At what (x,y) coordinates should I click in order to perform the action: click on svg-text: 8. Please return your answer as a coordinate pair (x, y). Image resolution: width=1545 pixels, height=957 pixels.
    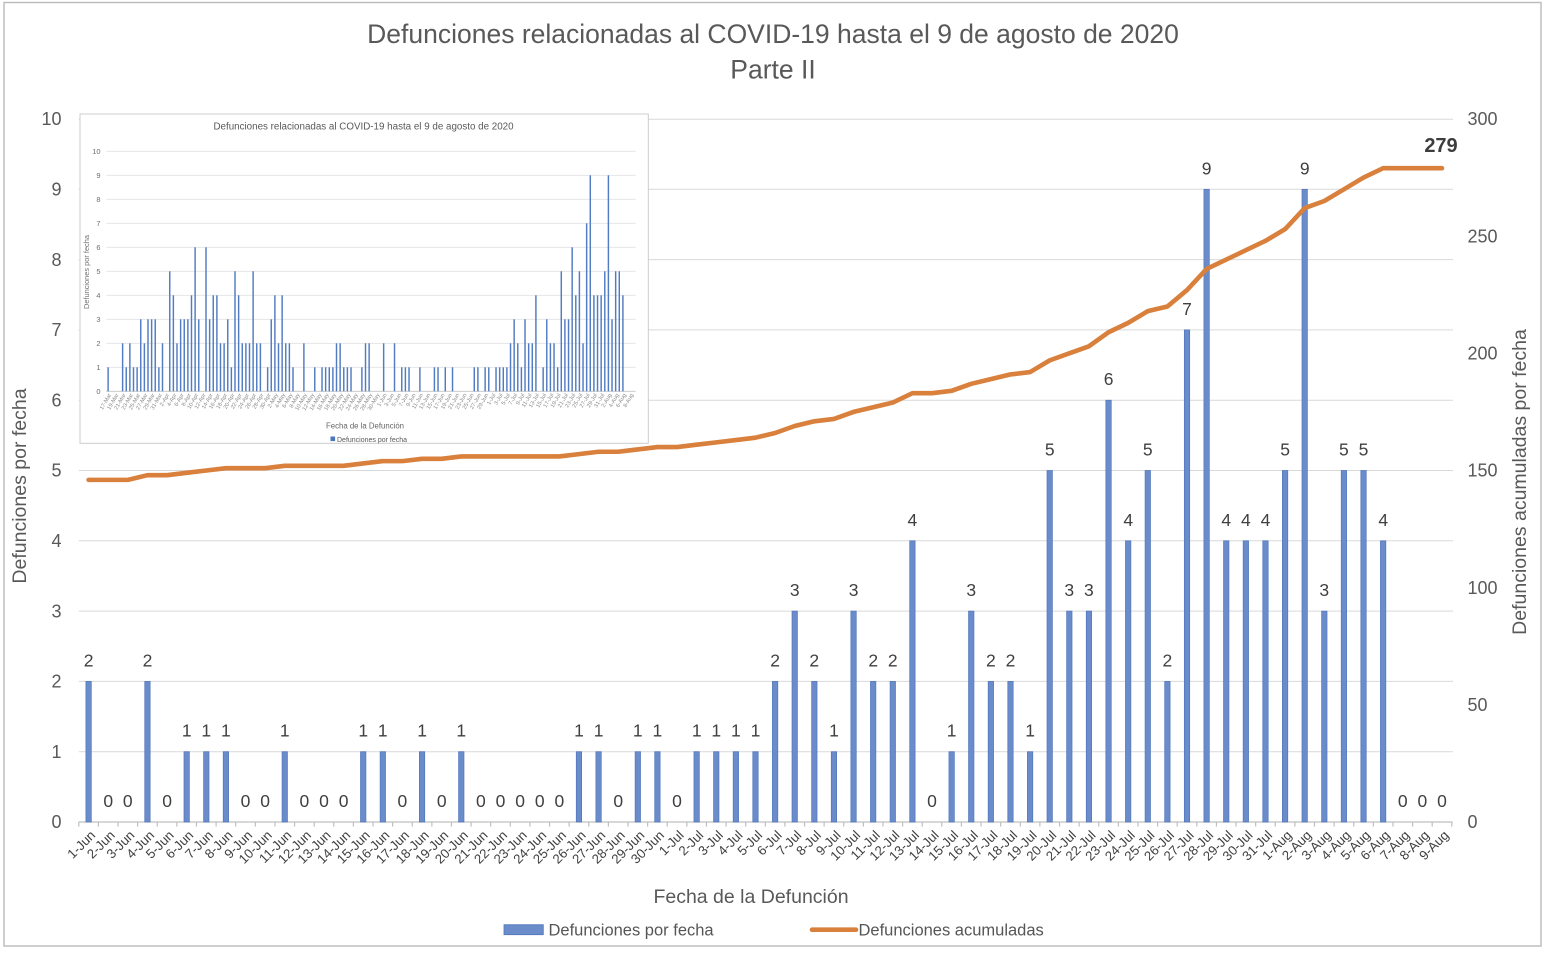
    Looking at the image, I should click on (98, 199).